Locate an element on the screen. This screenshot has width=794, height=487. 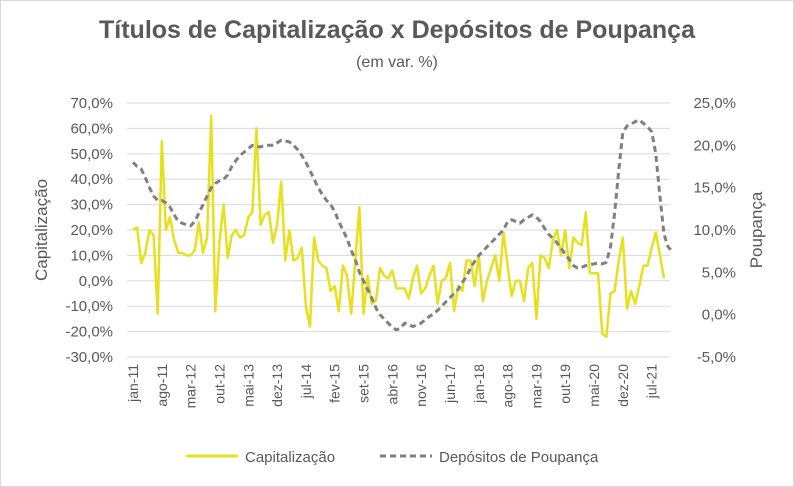
x-tick-label: mai-13 is located at coordinates (248, 385).